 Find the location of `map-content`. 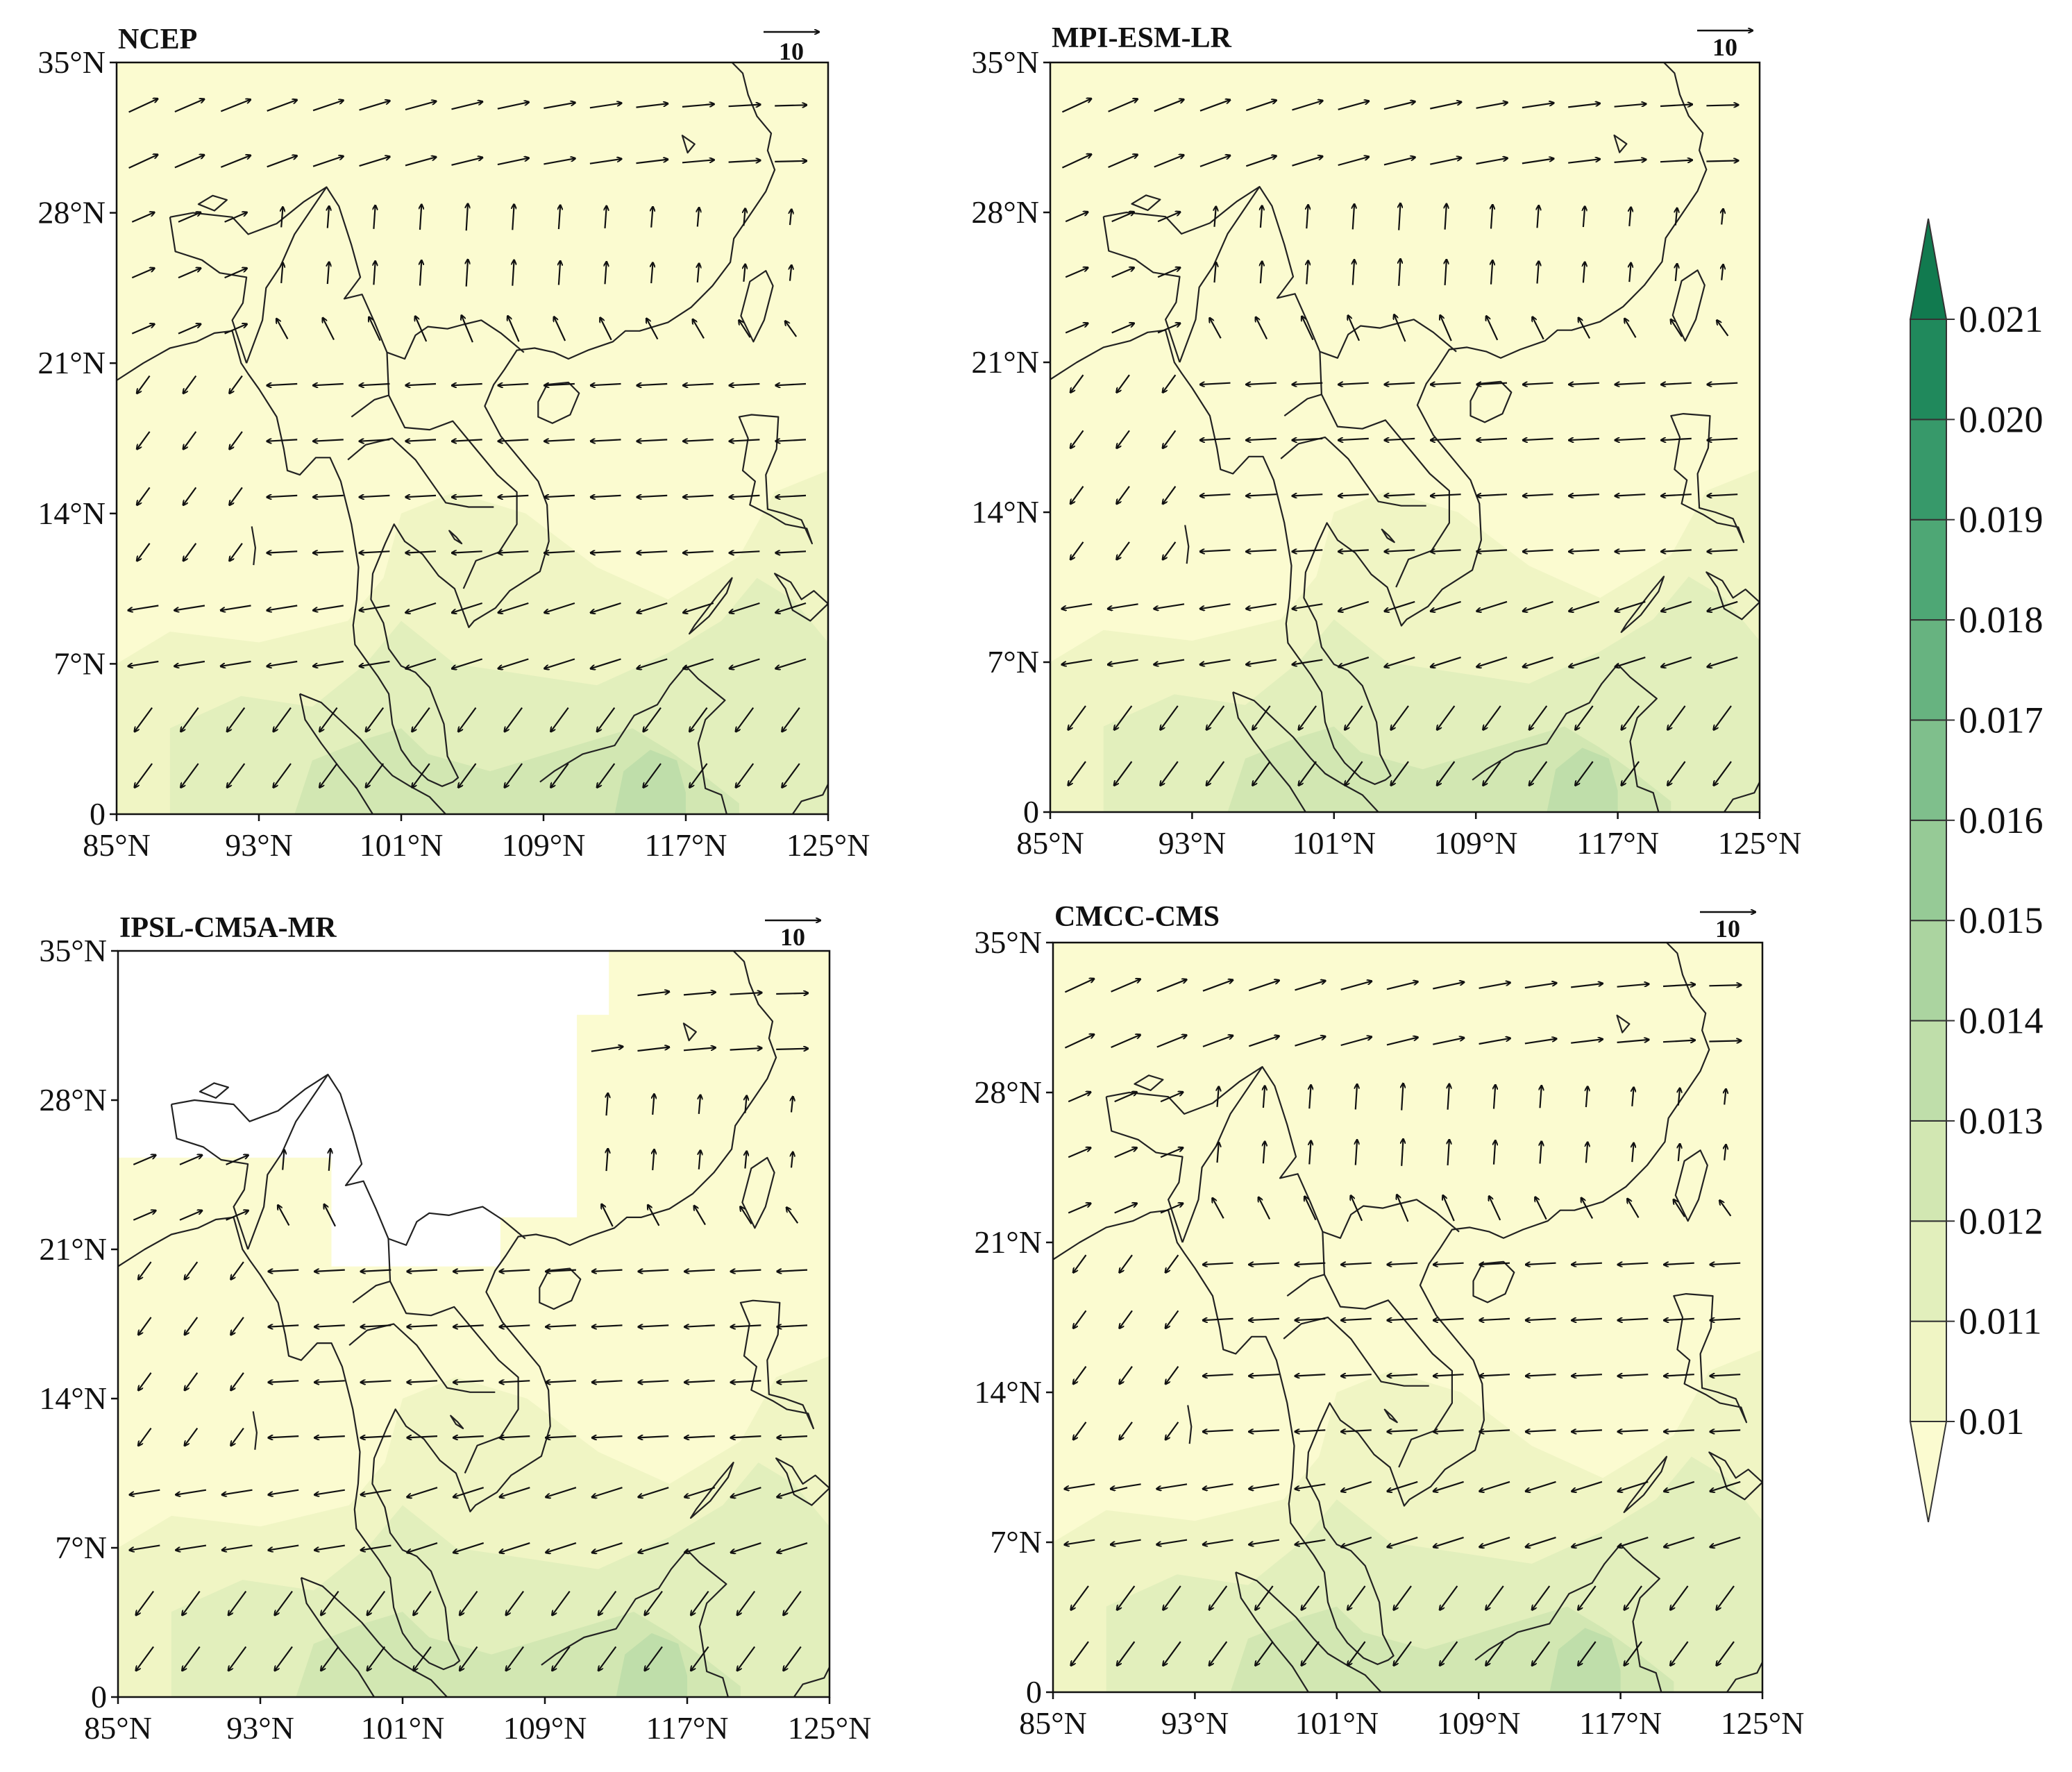

map-content is located at coordinates (1405, 437).